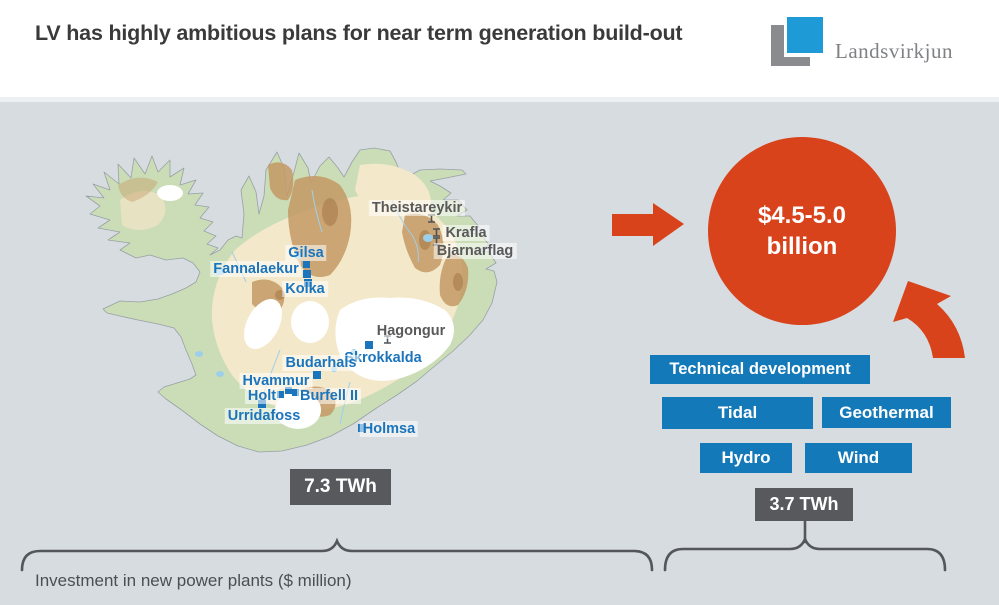 The width and height of the screenshot is (999, 605). I want to click on category-label: Wind, so click(858, 457).